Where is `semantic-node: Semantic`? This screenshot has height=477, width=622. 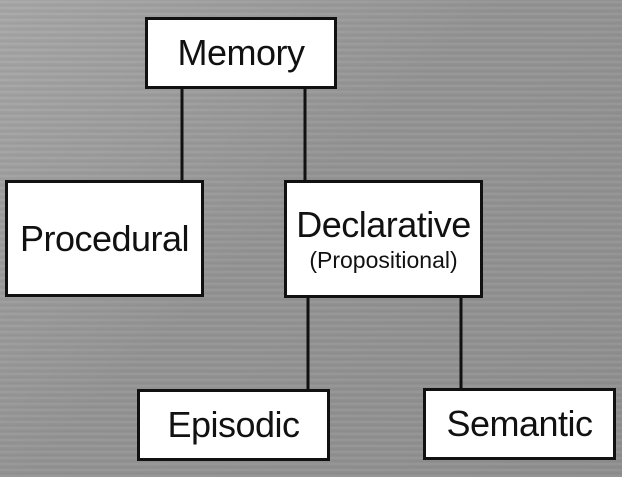
semantic-node: Semantic is located at coordinates (519, 424).